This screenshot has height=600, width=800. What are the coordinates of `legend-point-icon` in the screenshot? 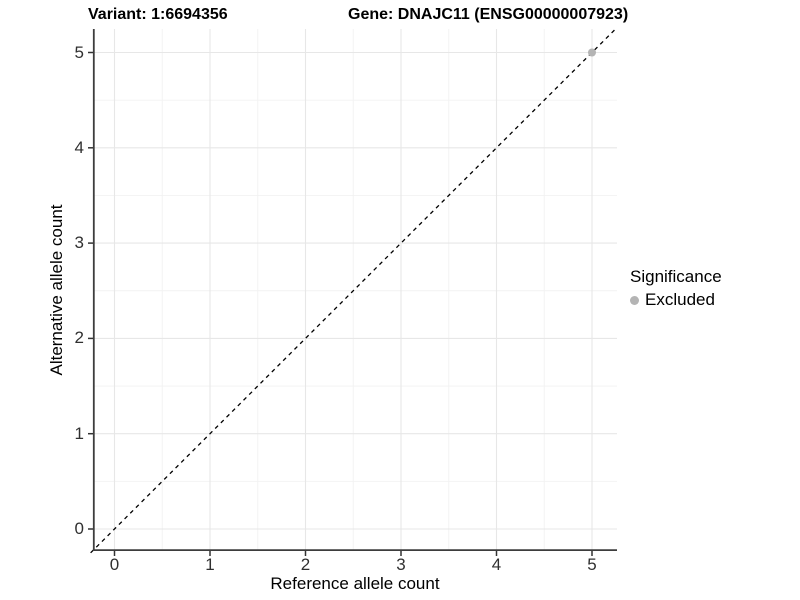 It's located at (634, 300).